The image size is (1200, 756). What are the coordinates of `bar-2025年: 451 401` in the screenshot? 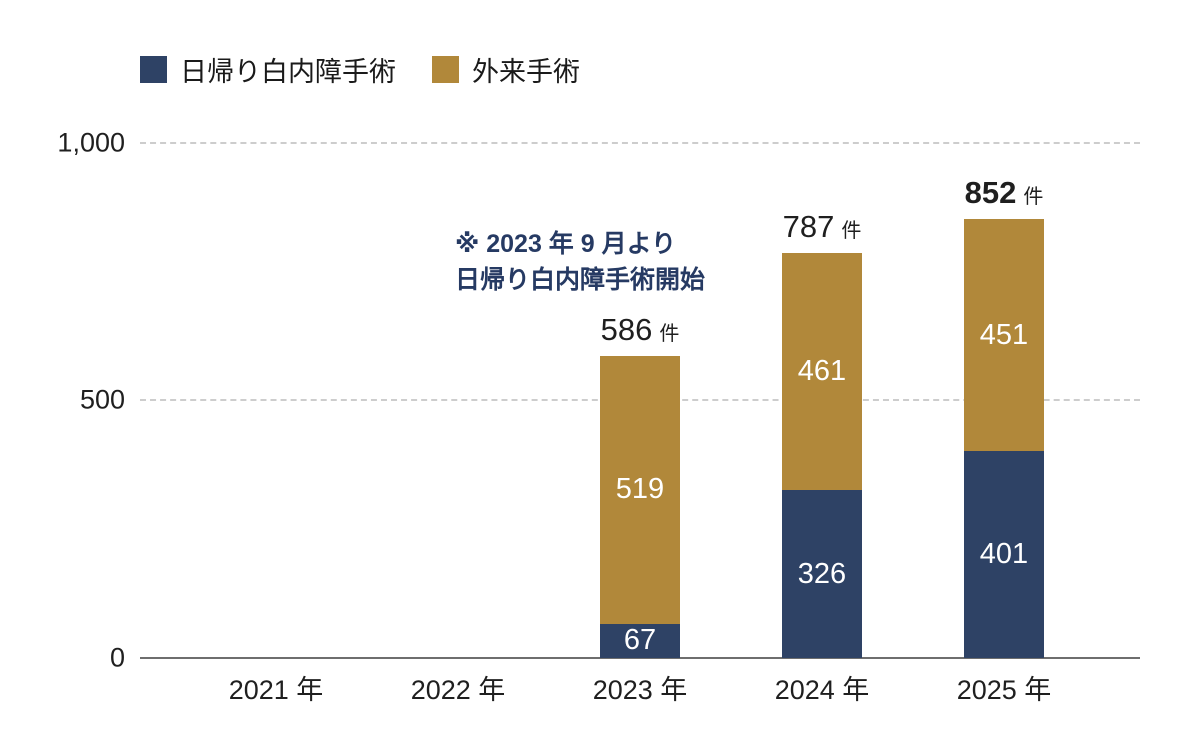 It's located at (1004, 438).